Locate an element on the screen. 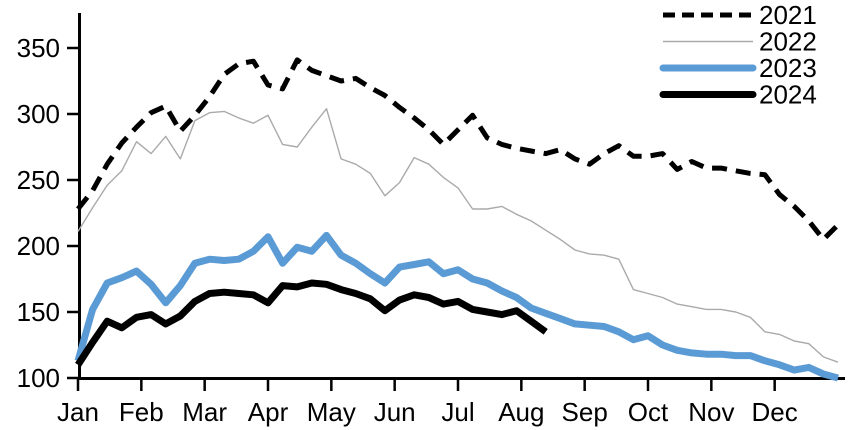  y-tick-label: 250 is located at coordinates (38, 180).